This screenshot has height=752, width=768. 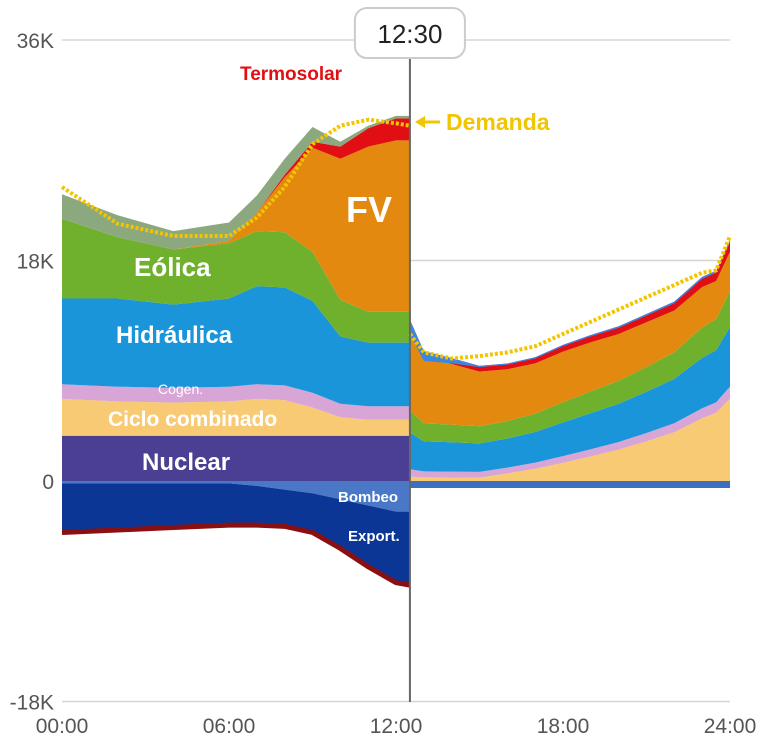 What do you see at coordinates (498, 122) in the screenshot?
I see `label-demanda: Demanda` at bounding box center [498, 122].